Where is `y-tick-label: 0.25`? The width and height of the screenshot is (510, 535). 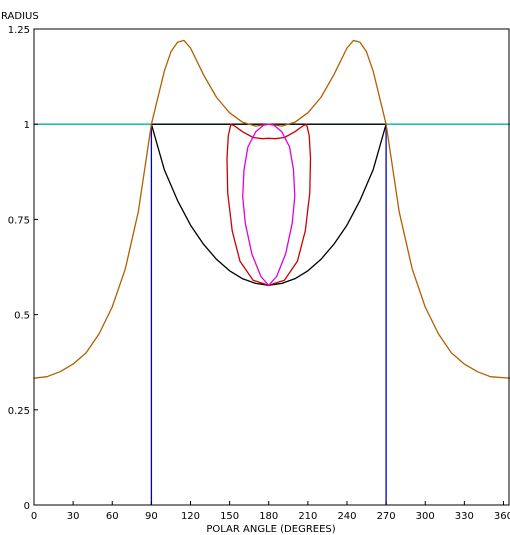 y-tick-label: 0.25 is located at coordinates (19, 411).